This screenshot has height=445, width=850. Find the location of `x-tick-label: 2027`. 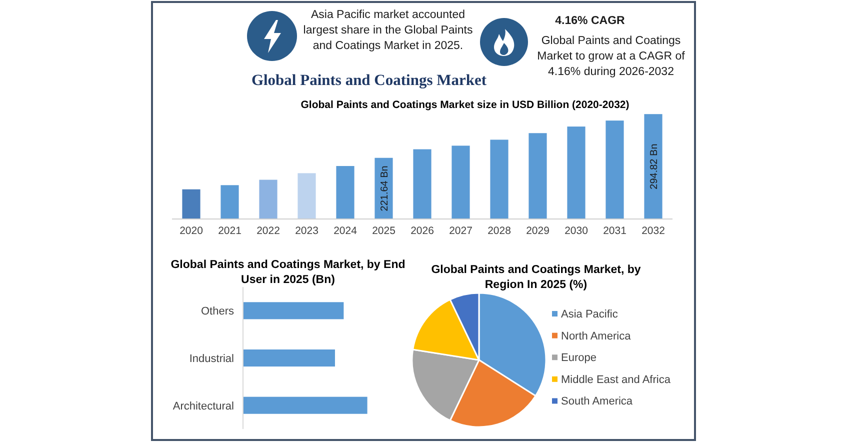

x-tick-label: 2027 is located at coordinates (461, 231).